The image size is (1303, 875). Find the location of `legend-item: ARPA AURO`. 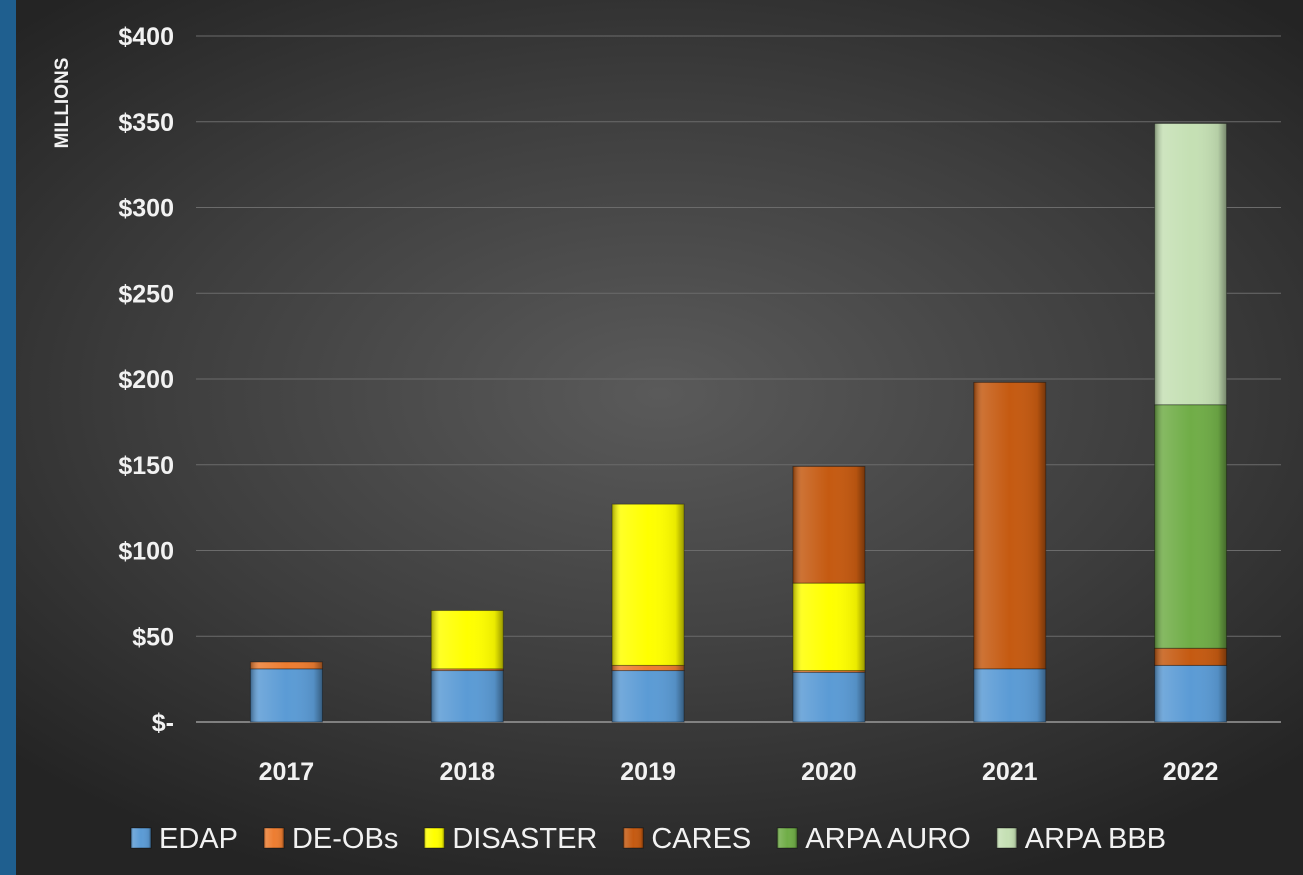

legend-item: ARPA AURO is located at coordinates (873, 839).